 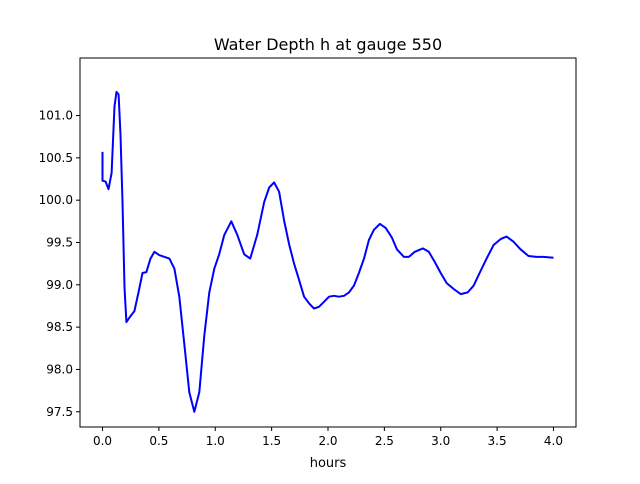 What do you see at coordinates (158, 441) in the screenshot?
I see `x-tick-label: 0.5` at bounding box center [158, 441].